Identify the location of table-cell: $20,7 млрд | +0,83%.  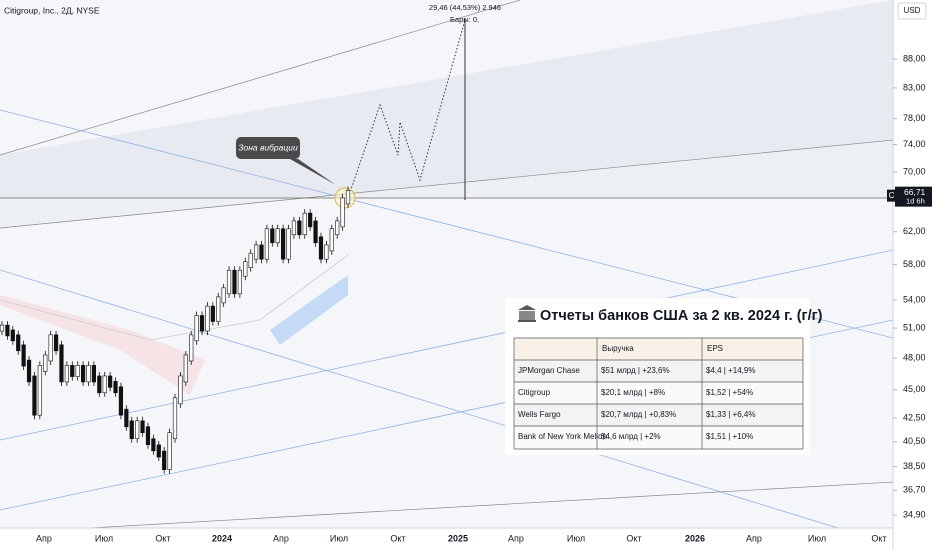
(638, 414).